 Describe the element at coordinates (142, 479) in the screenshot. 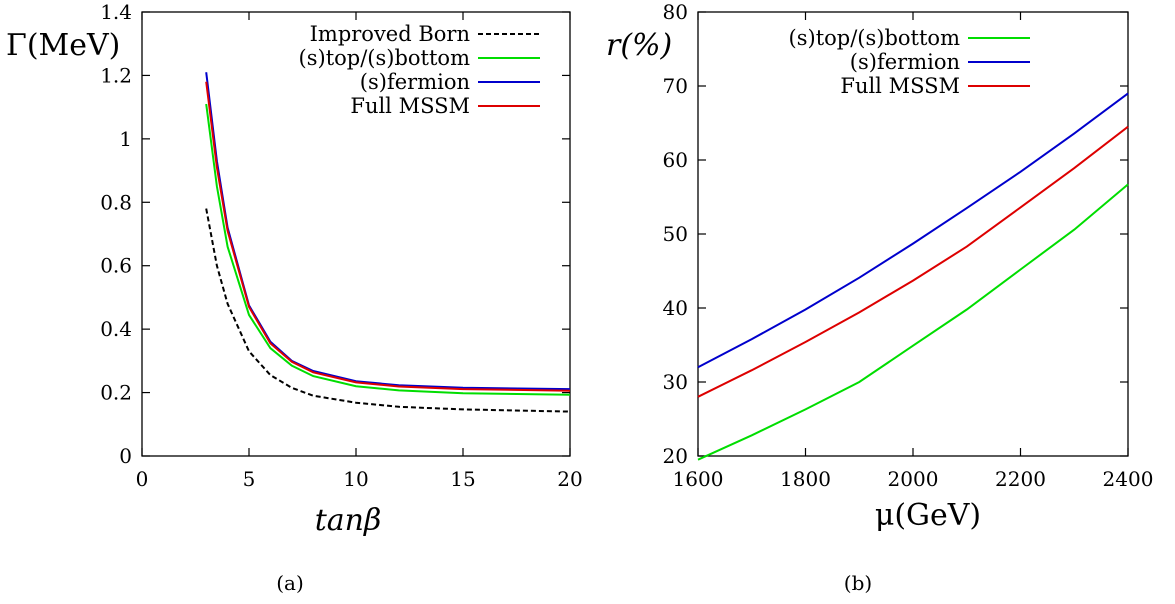

I see `x-tick-label: 0` at that location.